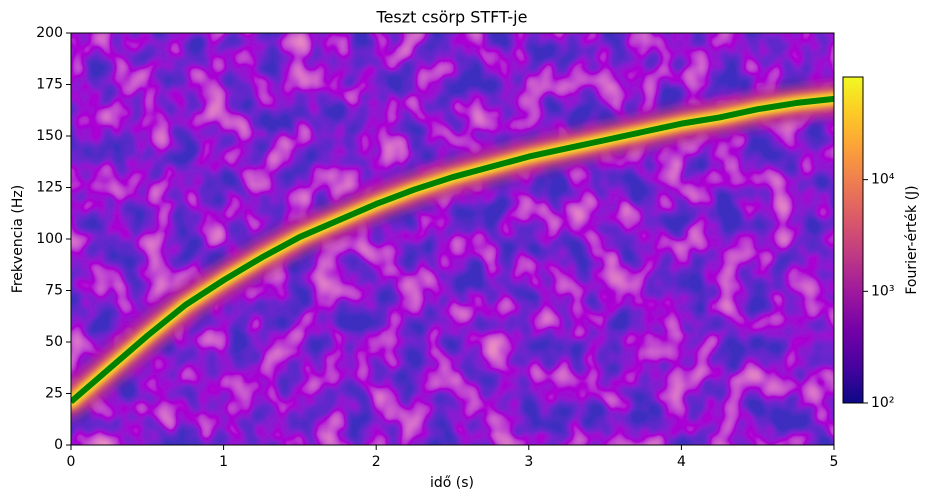 This screenshot has width=925, height=494. I want to click on x-tick-label: 1, so click(223, 462).